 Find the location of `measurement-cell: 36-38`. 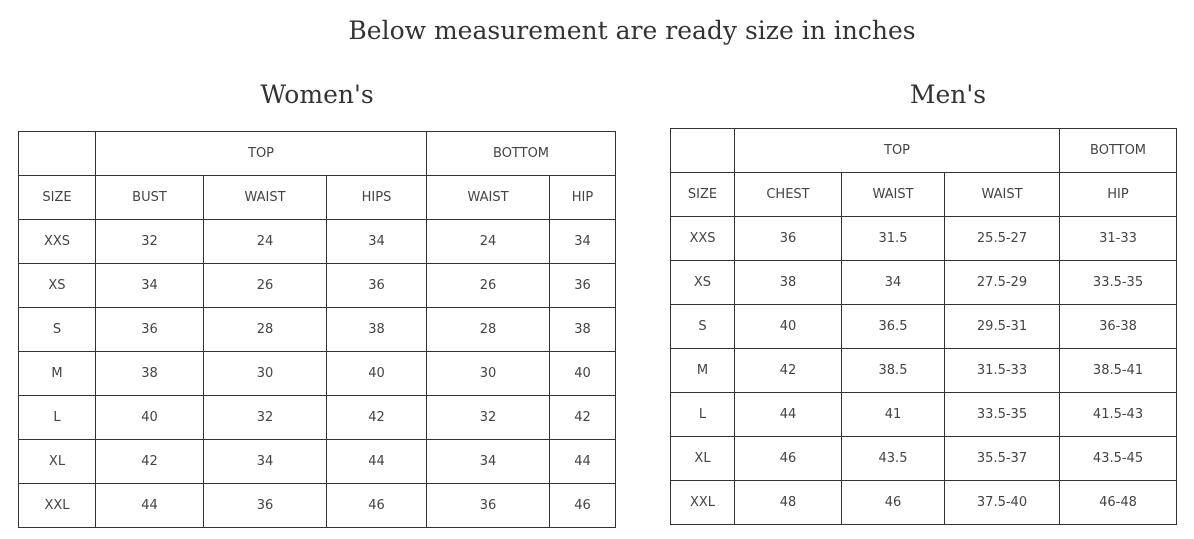

measurement-cell: 36-38 is located at coordinates (1118, 326).